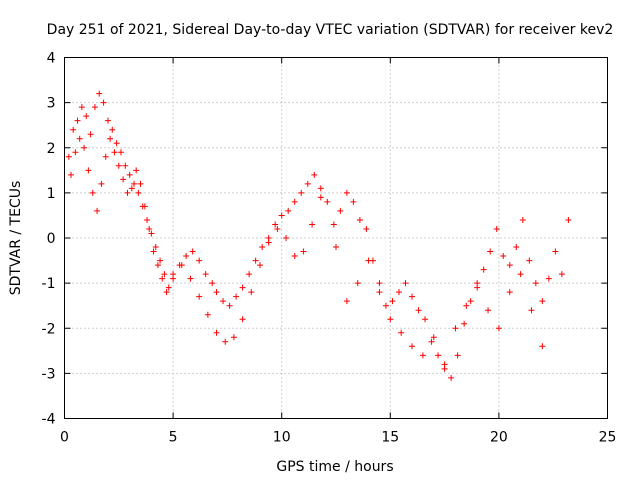 This screenshot has width=640, height=480. Describe the element at coordinates (49, 284) in the screenshot. I see `y-tick-label: -1` at that location.